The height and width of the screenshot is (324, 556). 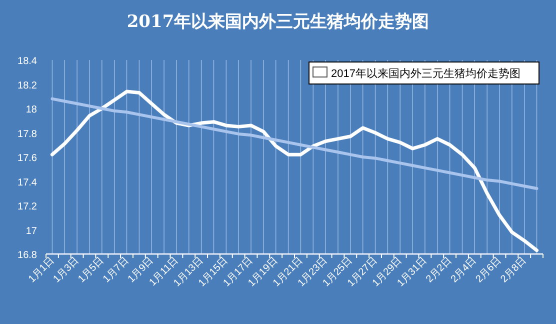 I want to click on y-tick-label: 17.4, so click(x=28, y=182).